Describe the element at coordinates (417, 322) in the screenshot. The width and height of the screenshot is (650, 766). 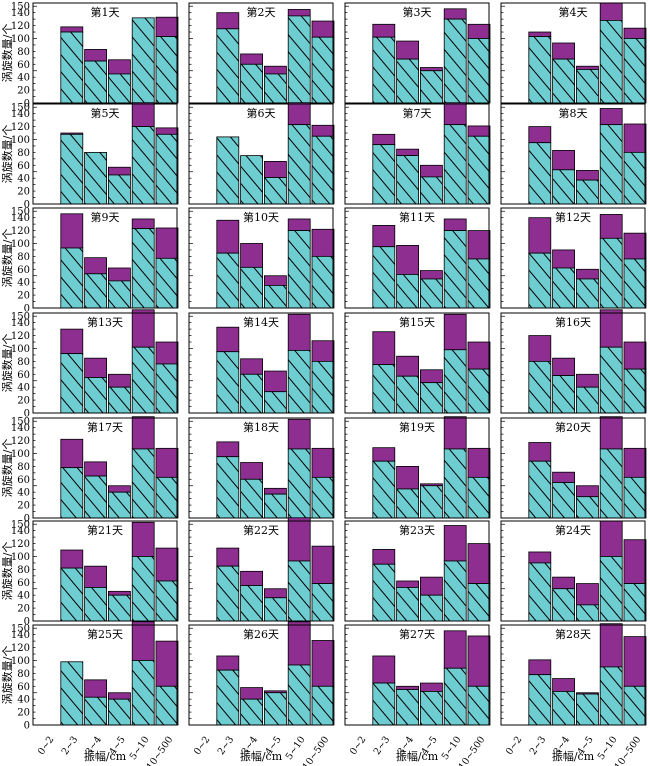
I see `panel-title: 第15天` at that location.